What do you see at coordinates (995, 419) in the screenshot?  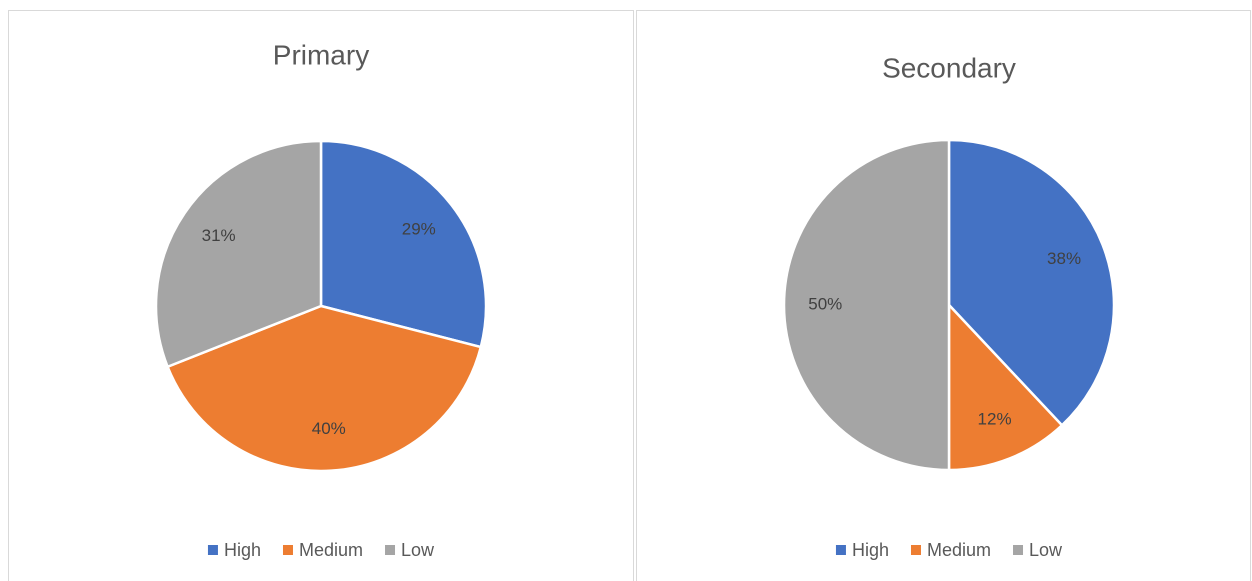 I see `data-label: 12%` at bounding box center [995, 419].